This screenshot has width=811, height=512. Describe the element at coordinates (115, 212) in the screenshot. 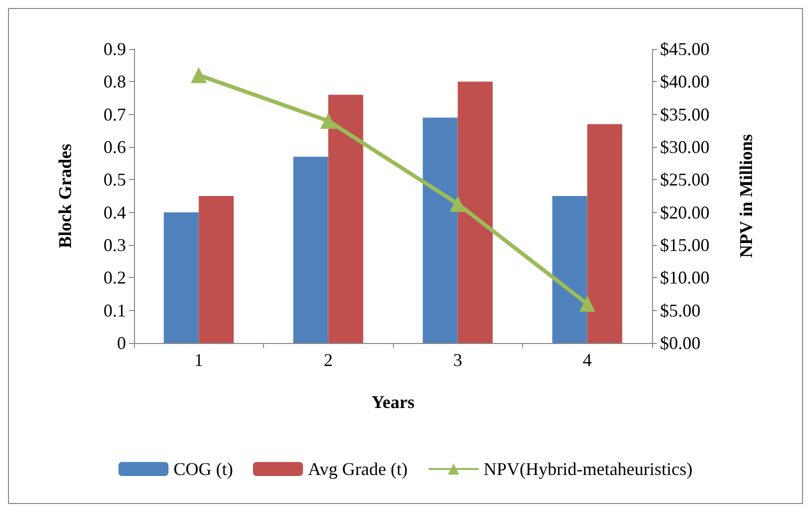

I see `y-tick-label: 0.4` at that location.